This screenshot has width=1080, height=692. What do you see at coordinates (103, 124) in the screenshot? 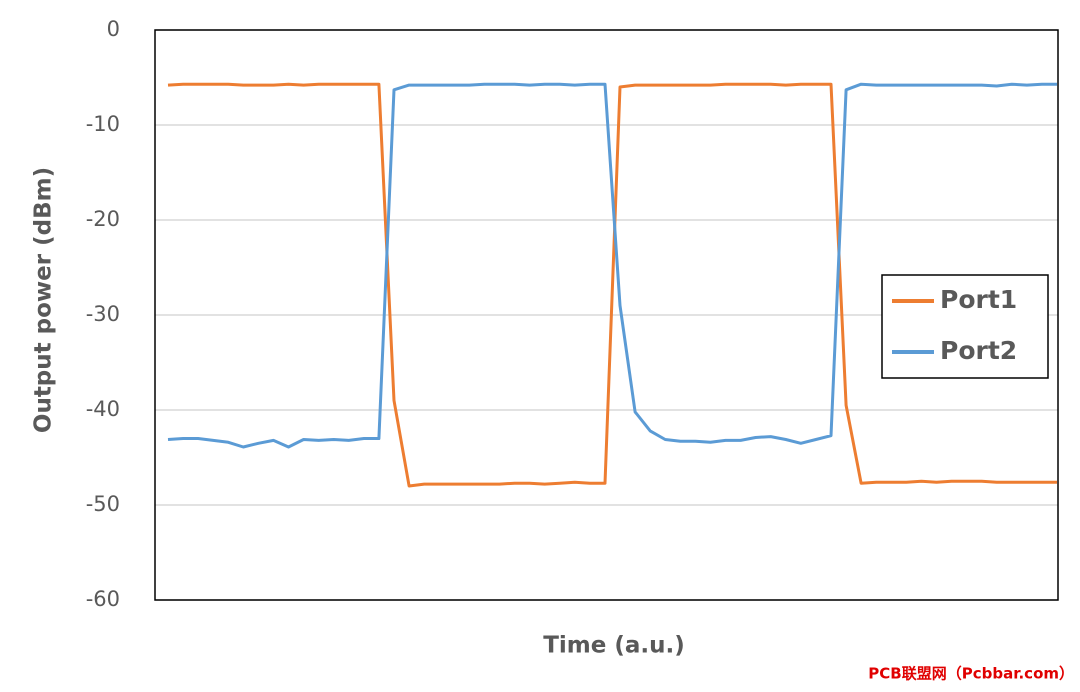
I see `y-tick-label: -10` at bounding box center [103, 124].